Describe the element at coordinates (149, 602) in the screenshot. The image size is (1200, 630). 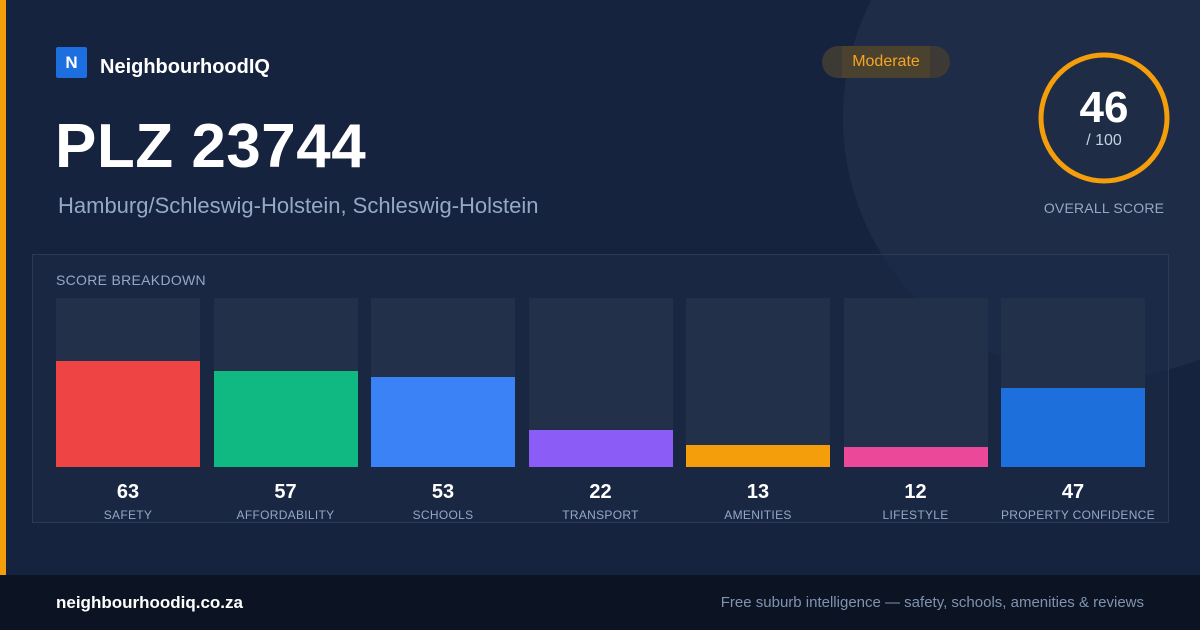
I see `footer-domain-link: neighbourhoodiq.co.za` at that location.